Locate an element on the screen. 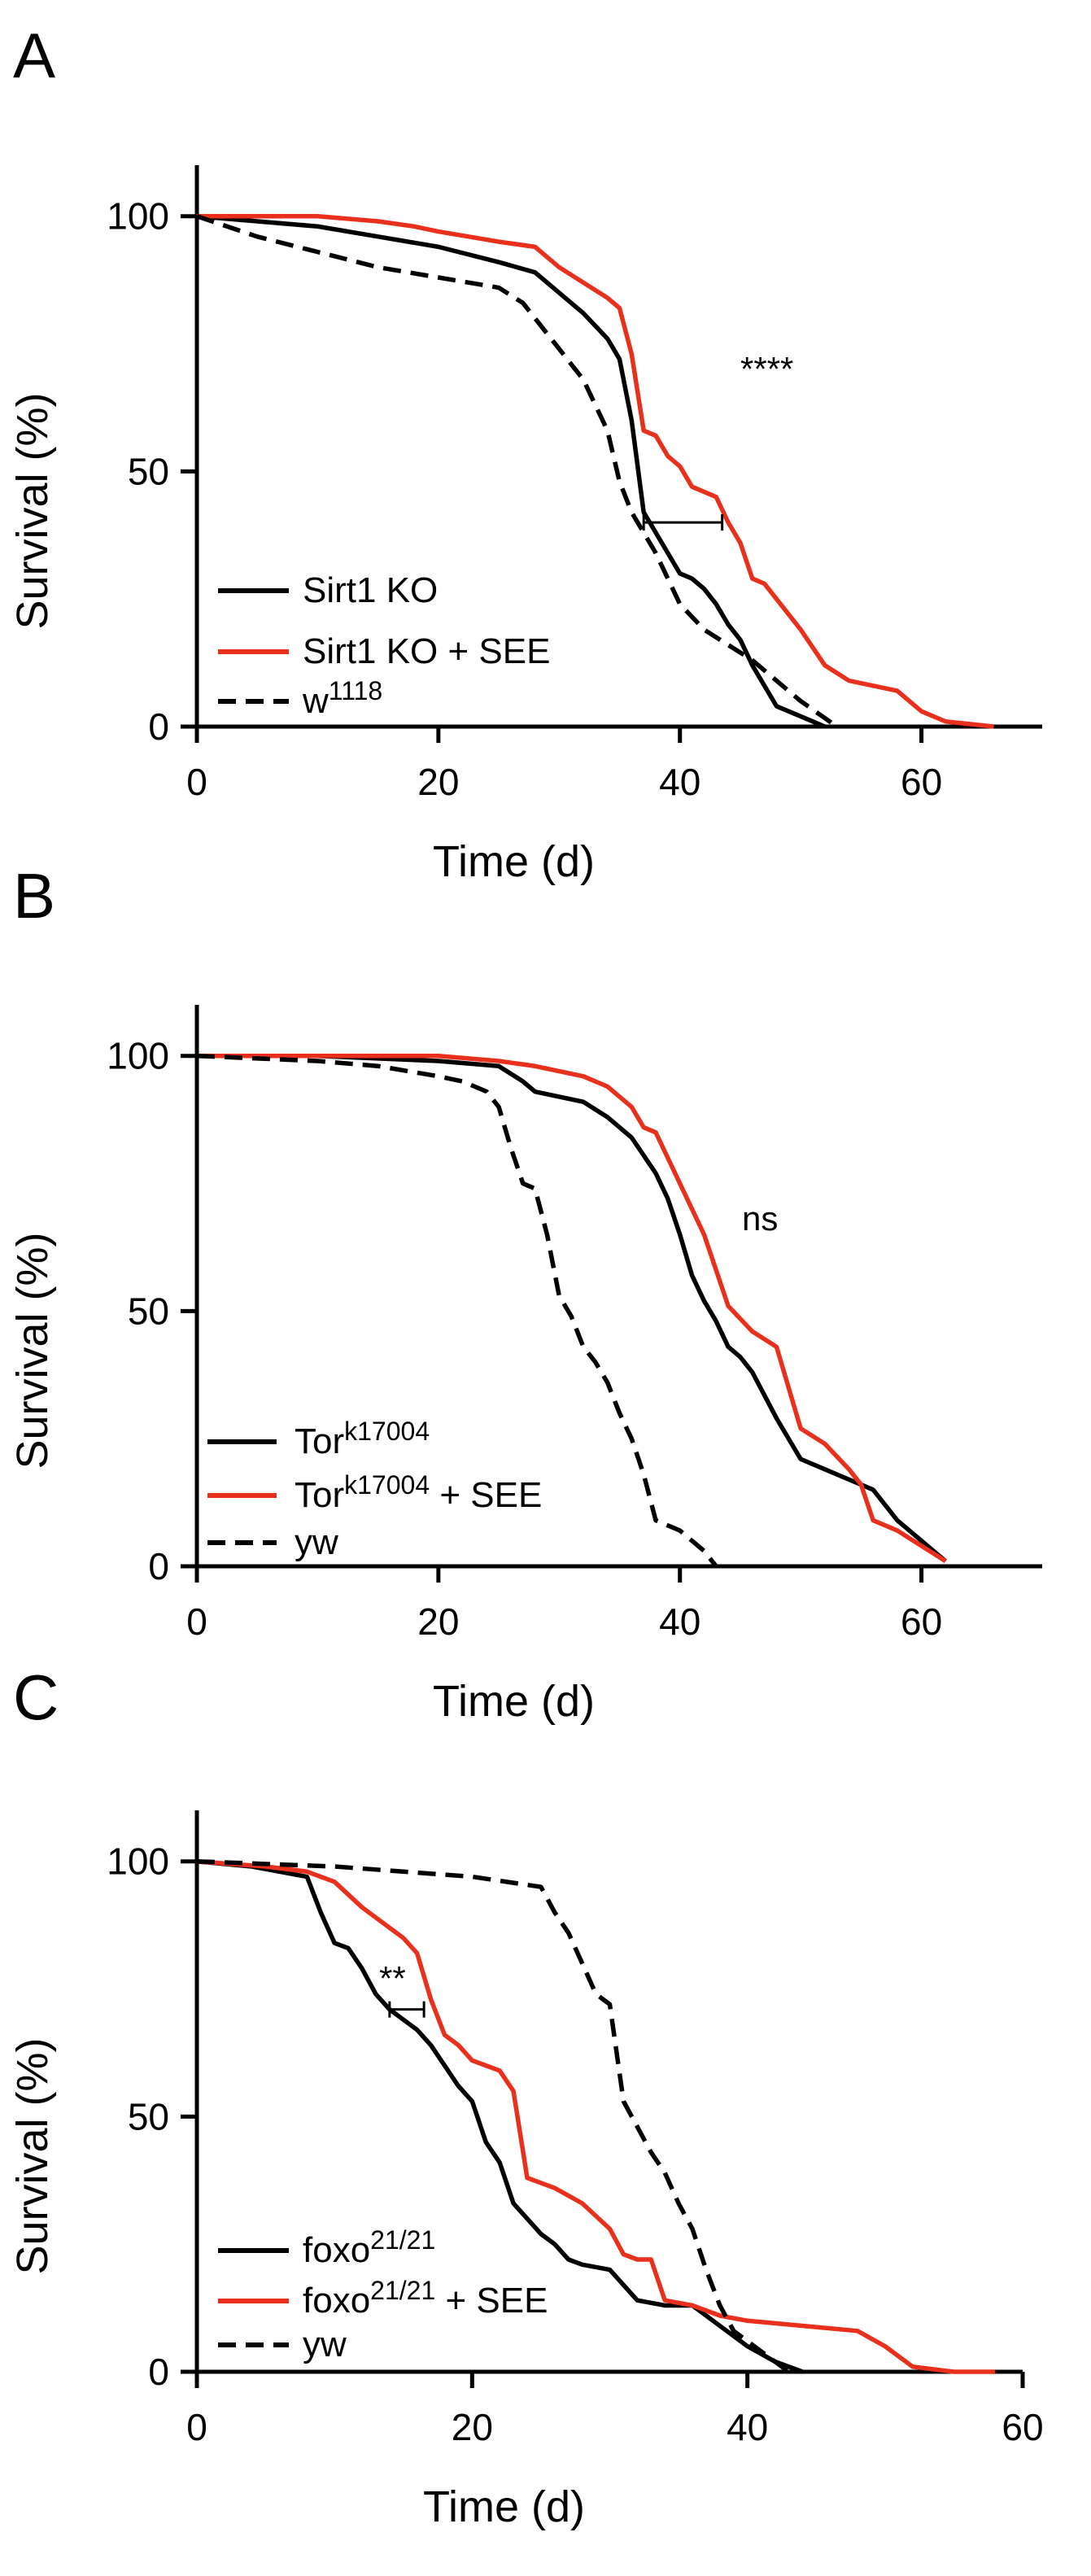  legend-label: w1118 is located at coordinates (342, 698).